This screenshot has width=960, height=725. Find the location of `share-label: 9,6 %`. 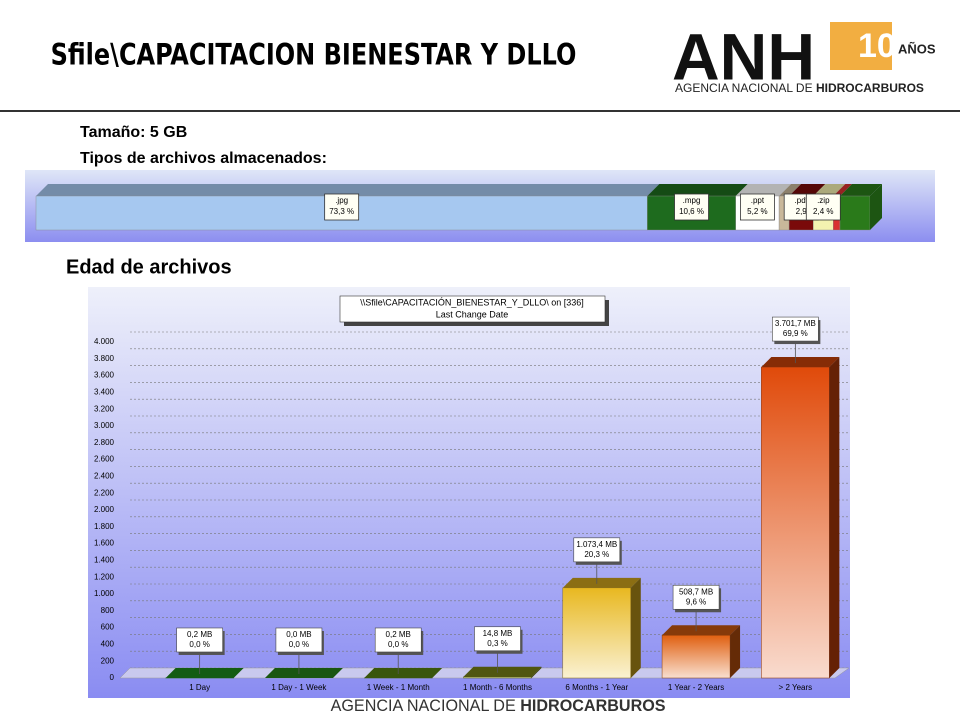

share-label: 9,6 % is located at coordinates (696, 601).